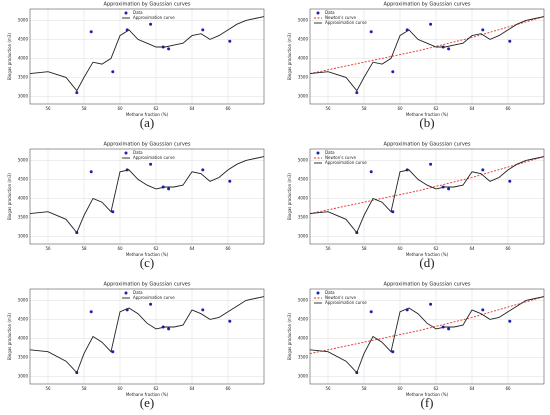 This screenshot has width=550, height=415. I want to click on y-tick-label: 3000, so click(23, 95).